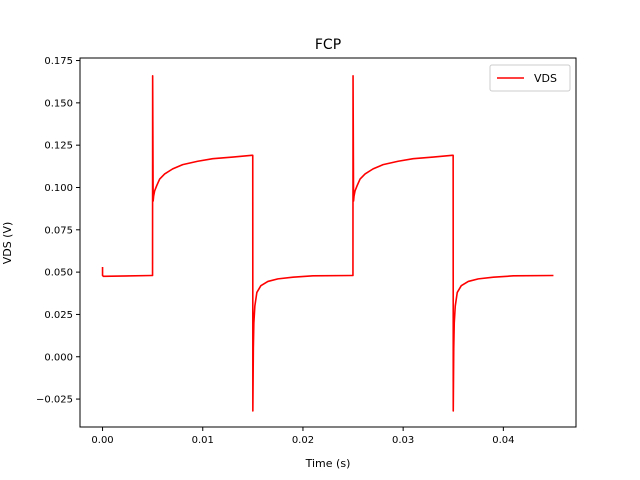 The image size is (640, 480). Describe the element at coordinates (54, 400) in the screenshot. I see `y-tick-label: −0.025` at that location.